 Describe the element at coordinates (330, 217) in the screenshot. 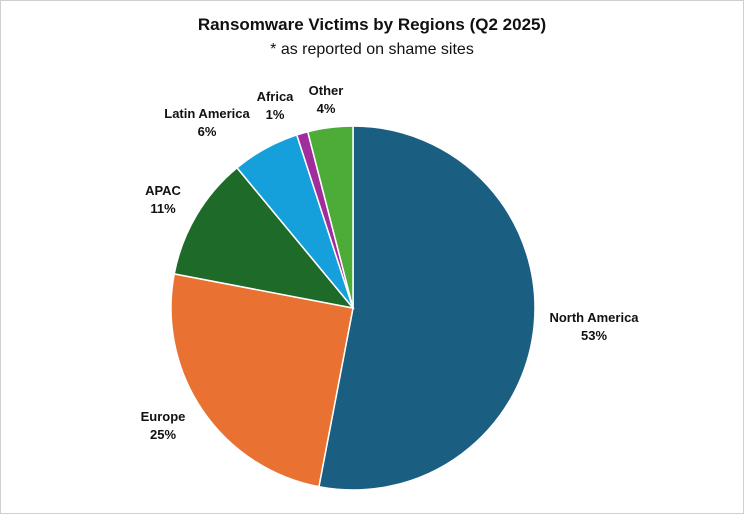

I see `slice-other` at that location.